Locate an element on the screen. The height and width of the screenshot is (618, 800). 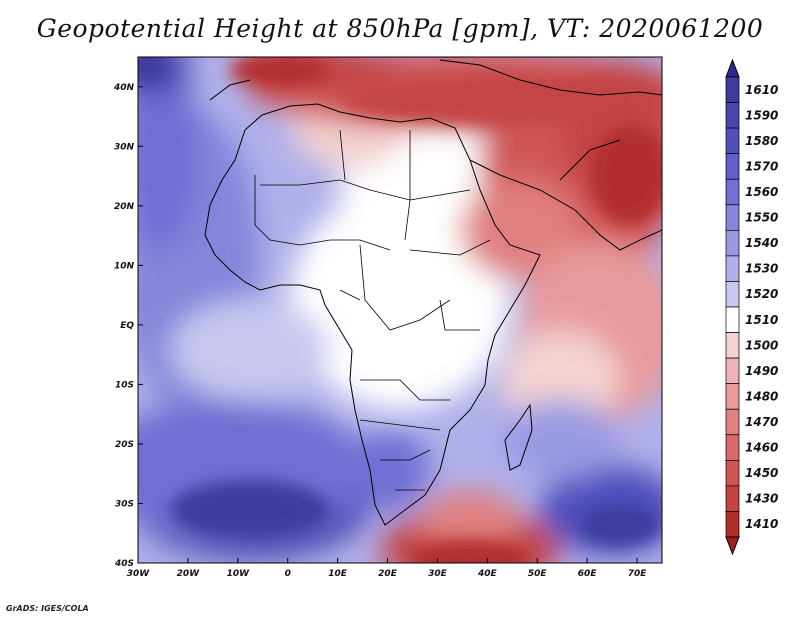
lat-tick-label: 30N is located at coordinates (124, 147).